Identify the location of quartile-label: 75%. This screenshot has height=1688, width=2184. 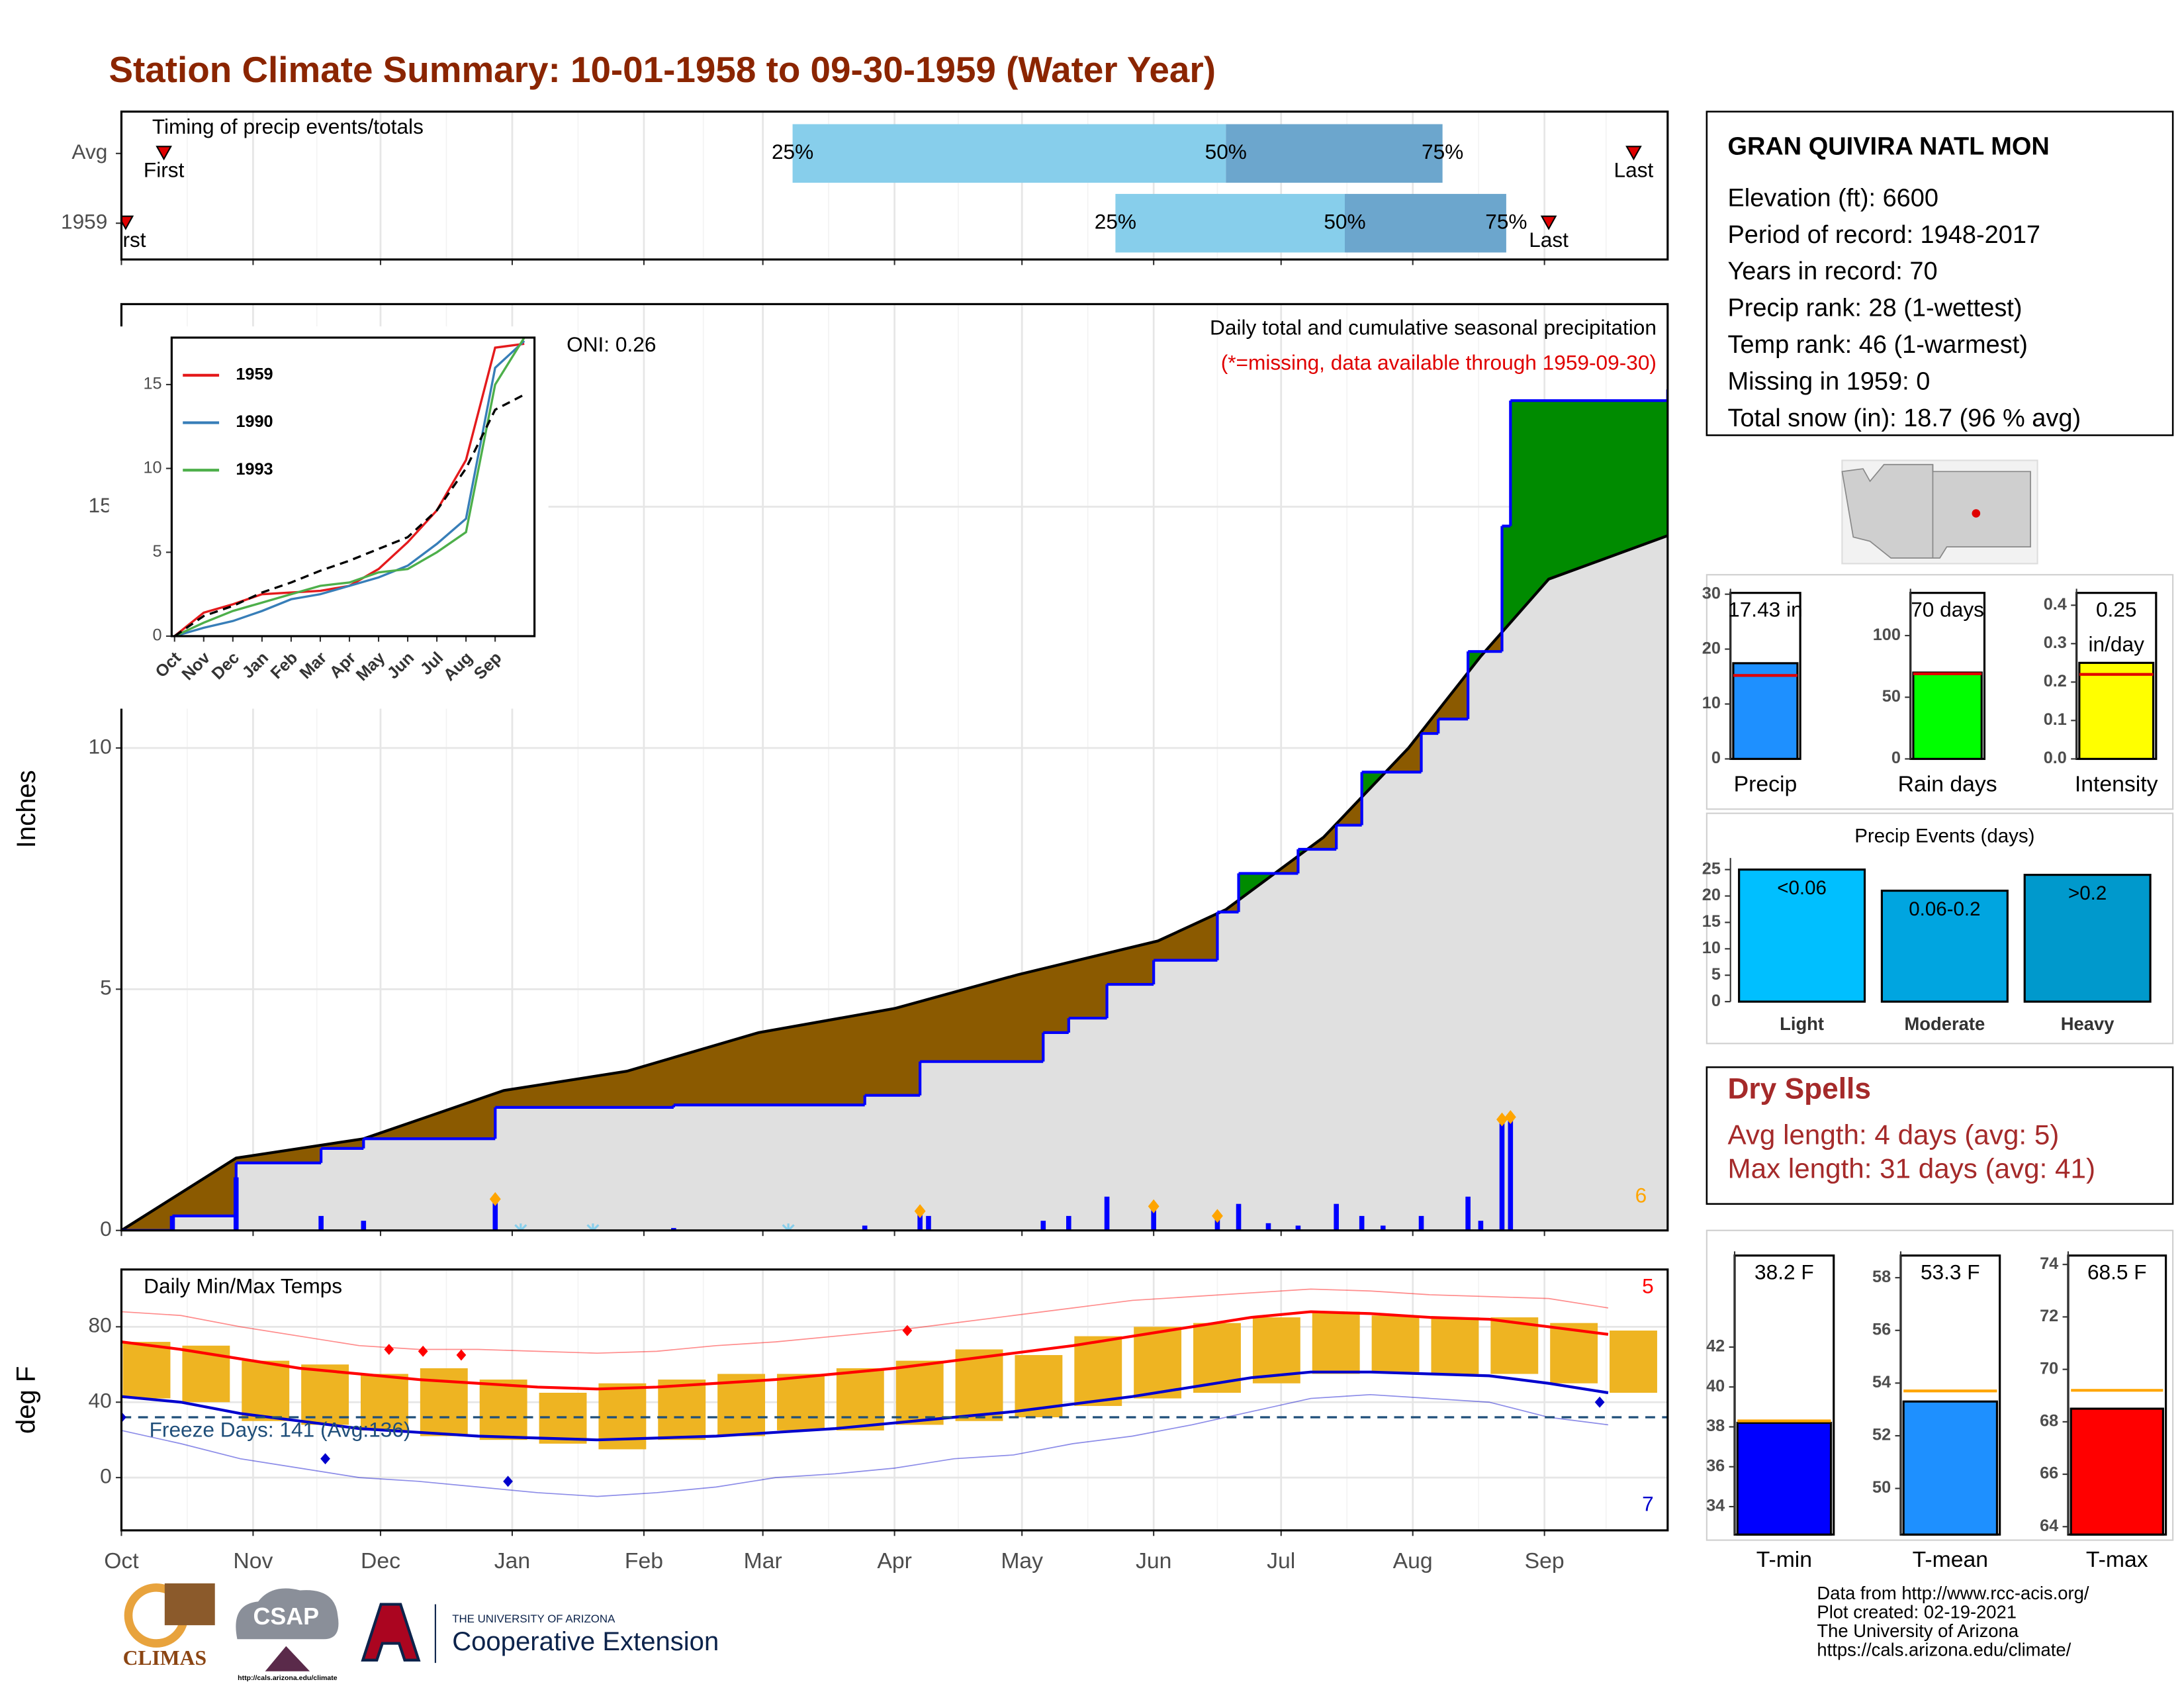
(1506, 222).